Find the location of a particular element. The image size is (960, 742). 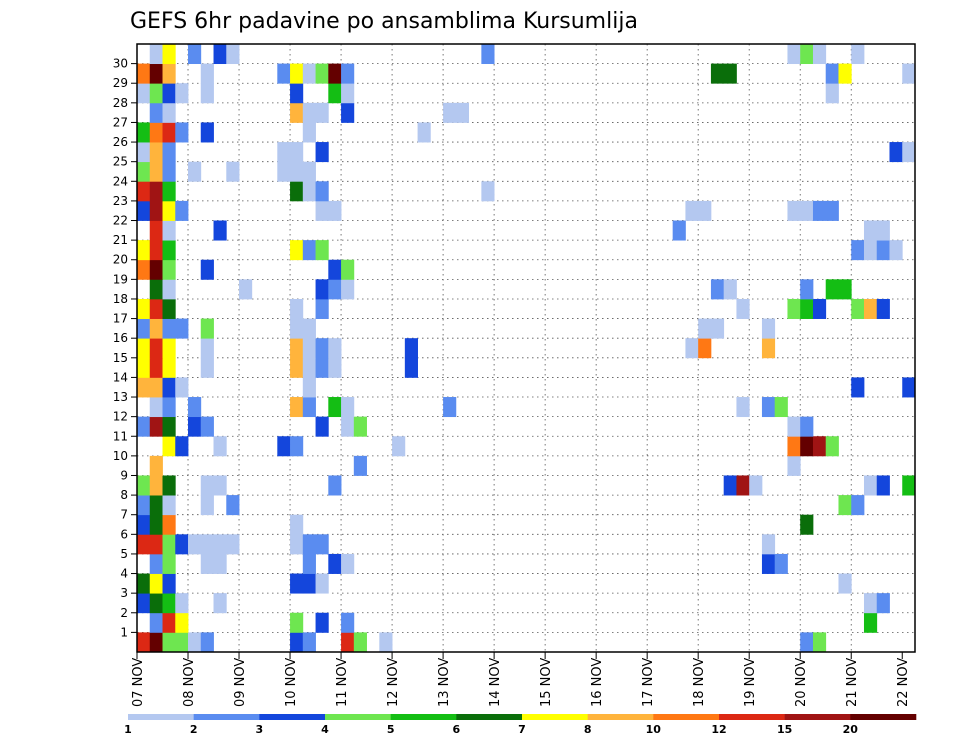

y-tick-label: 23 is located at coordinates (120, 201).